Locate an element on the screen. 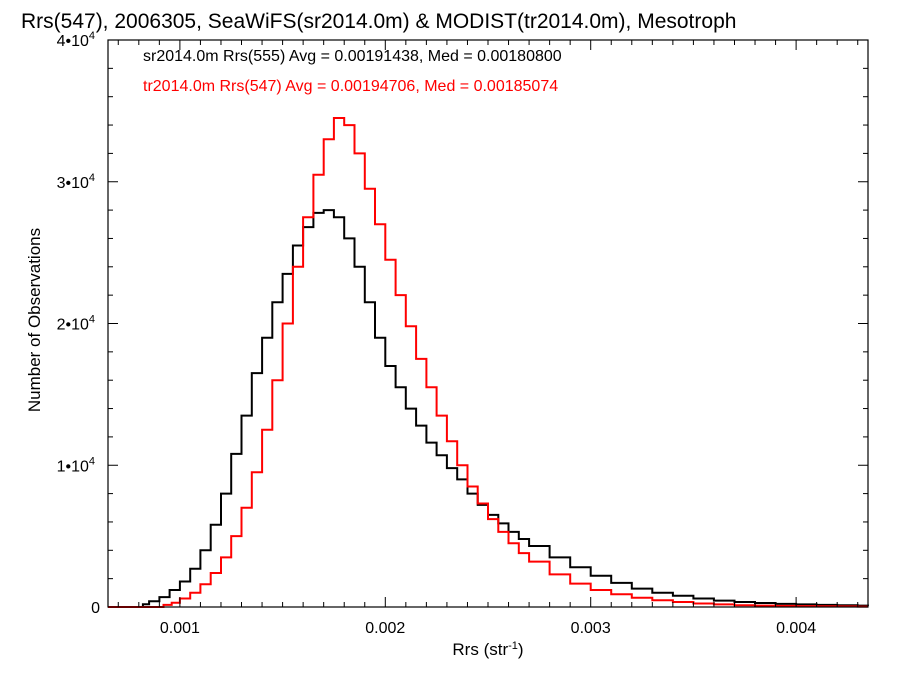 The height and width of the screenshot is (675, 900). x-tick-label-1: 0.002 is located at coordinates (385, 628).